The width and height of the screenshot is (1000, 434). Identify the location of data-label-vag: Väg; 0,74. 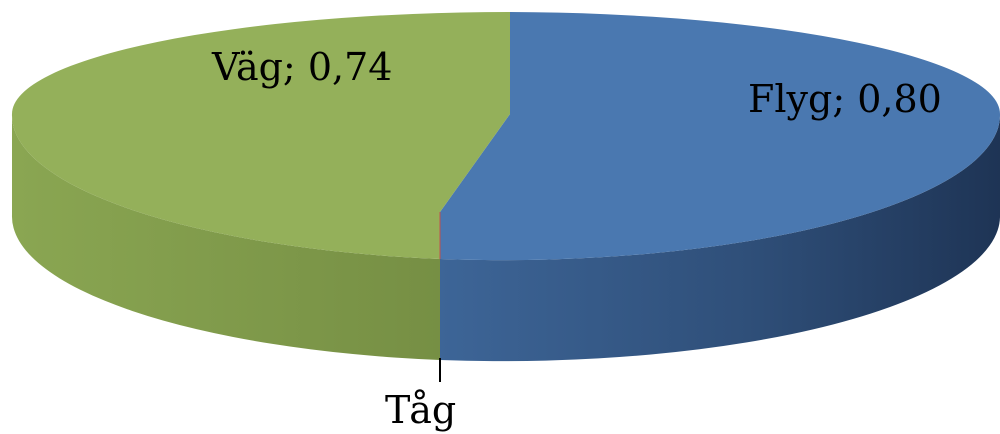
(301, 67).